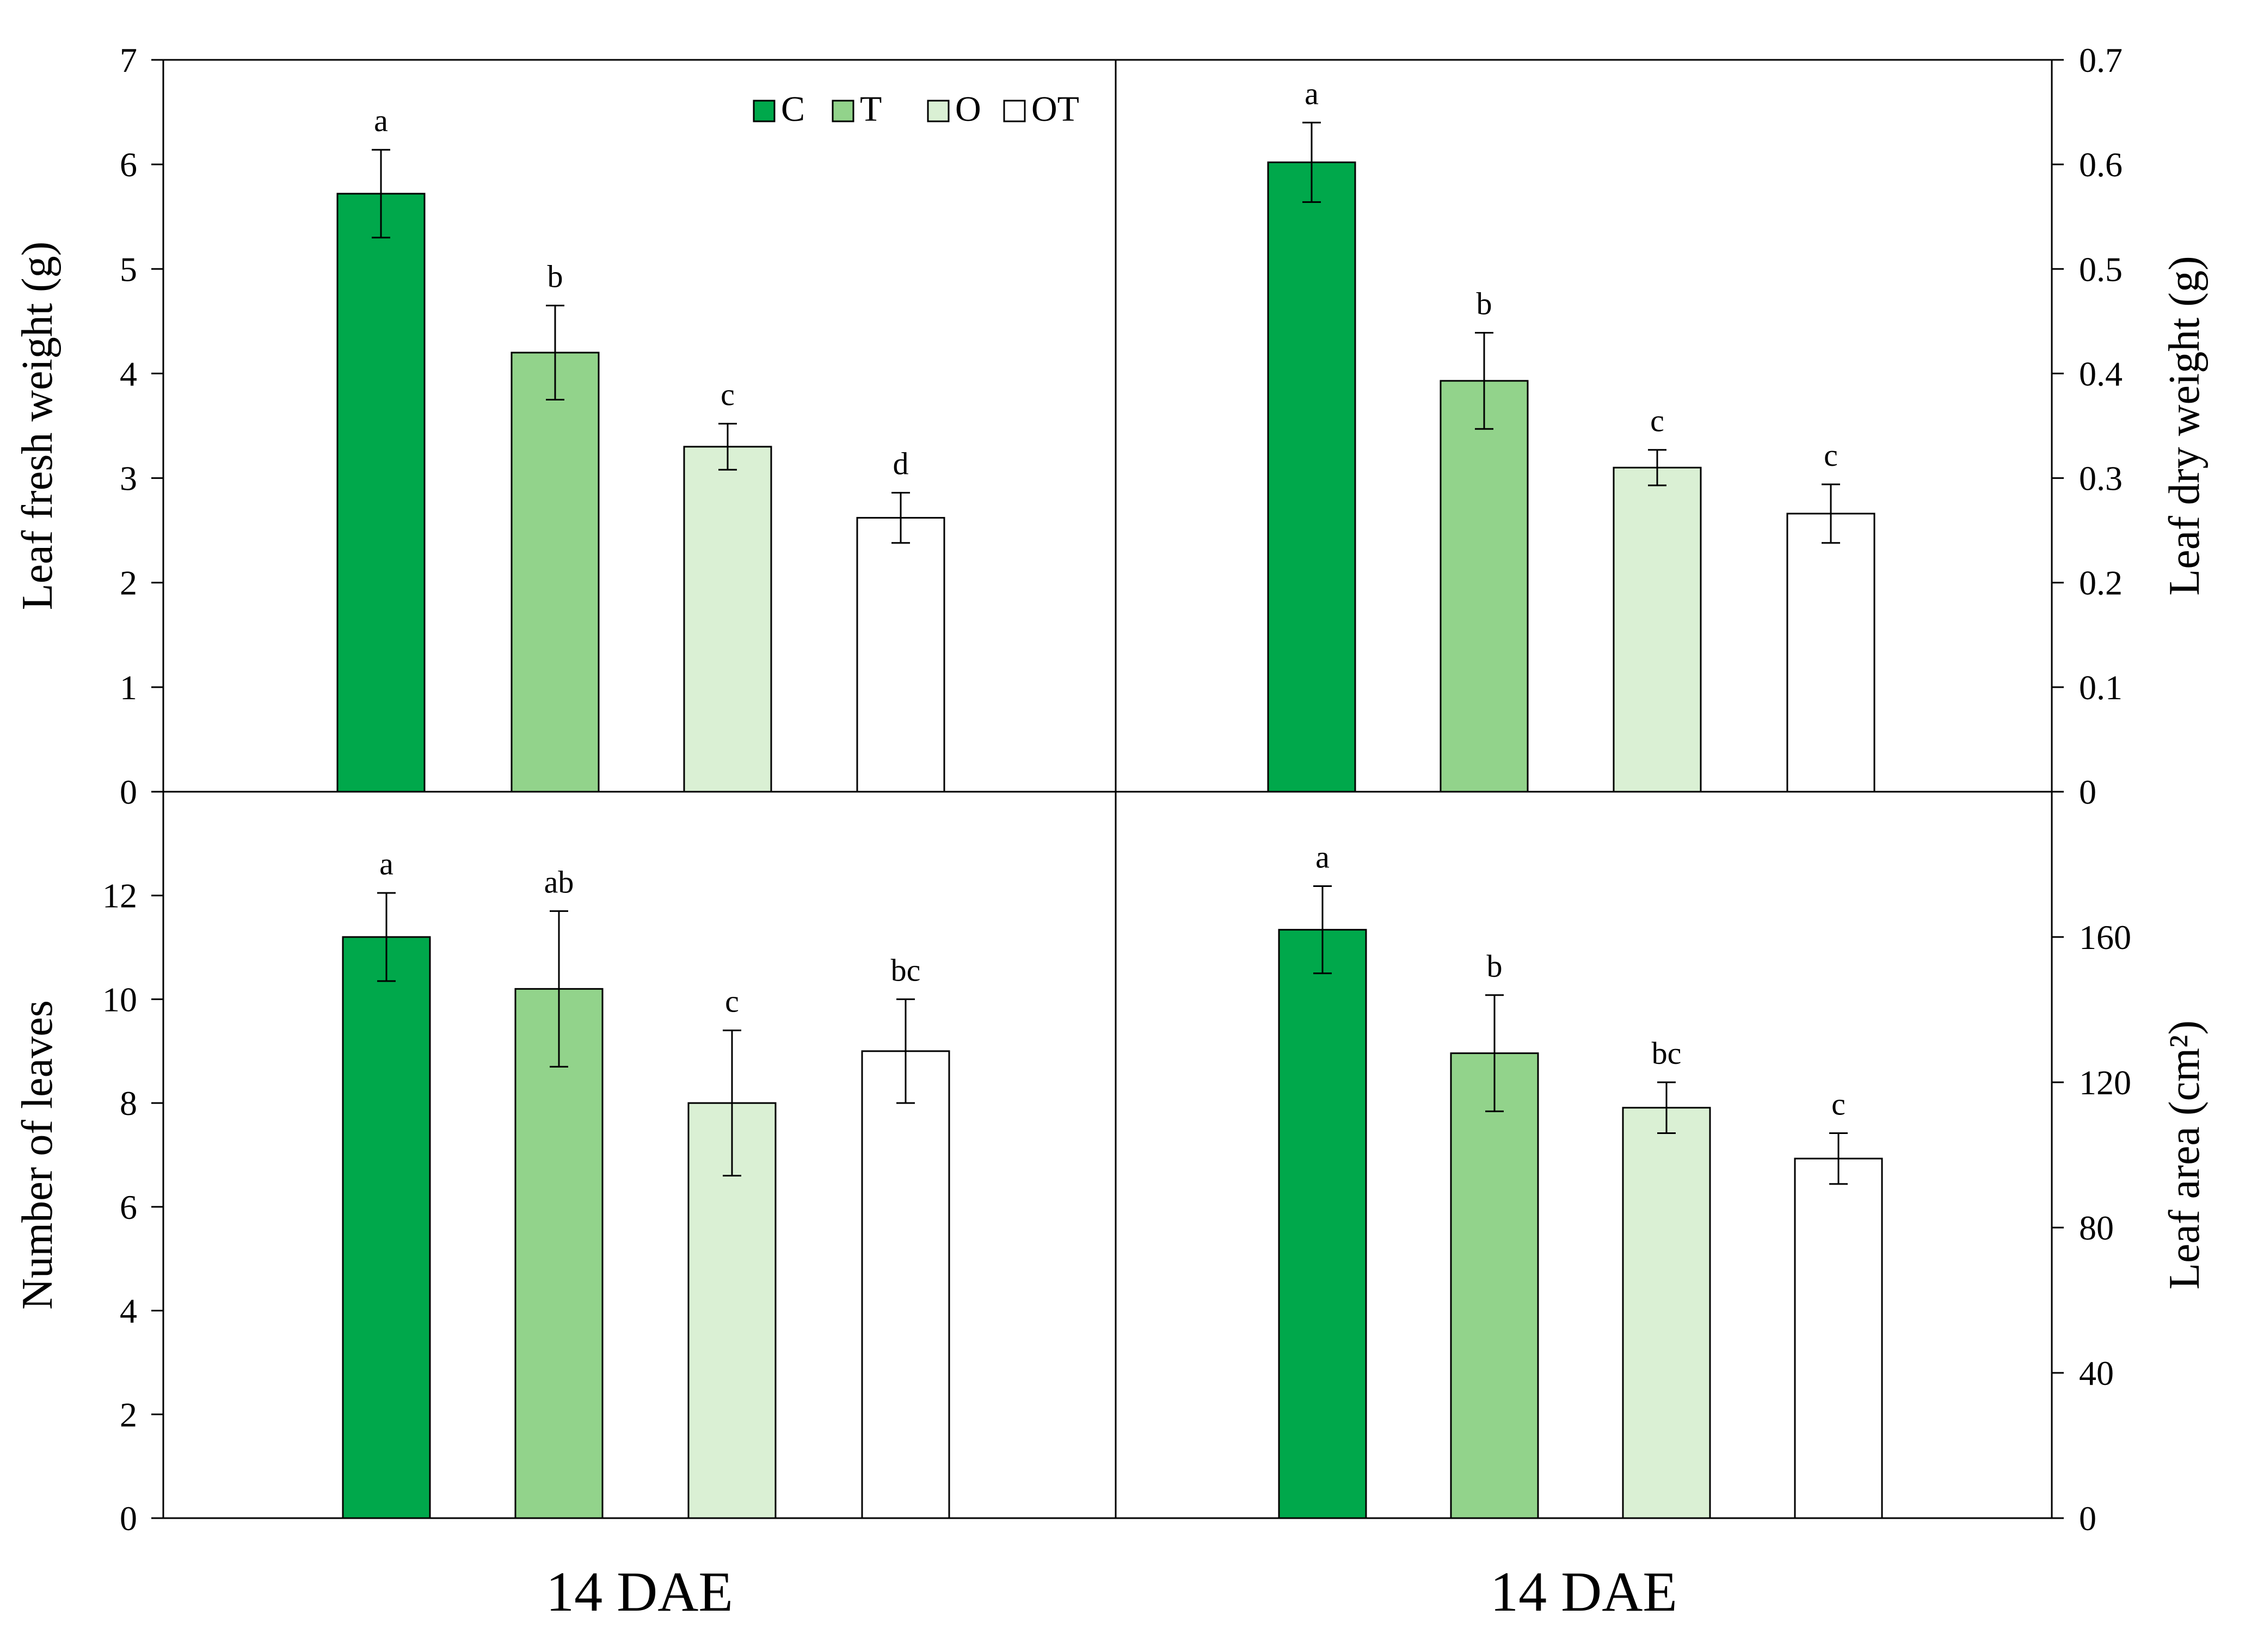  I want to click on y-axis-title: Leaf area (cm²), so click(2185, 1155).